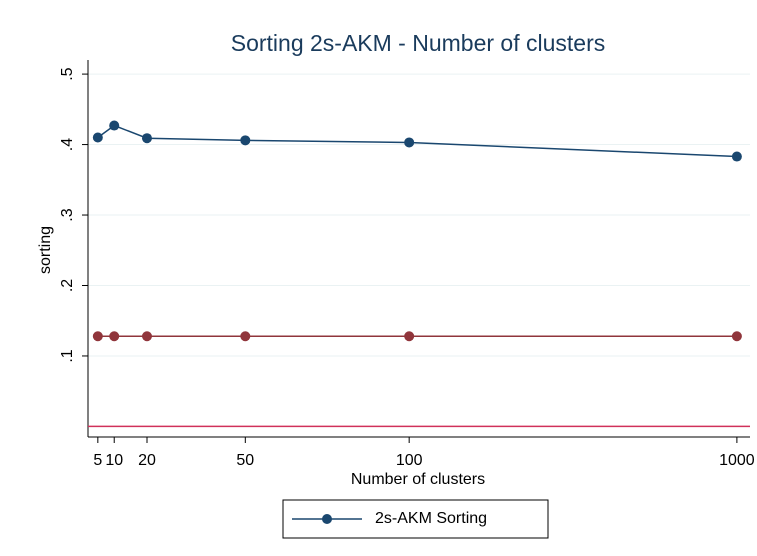 The width and height of the screenshot is (757, 556). I want to click on x-tick-label: 1000, so click(737, 460).